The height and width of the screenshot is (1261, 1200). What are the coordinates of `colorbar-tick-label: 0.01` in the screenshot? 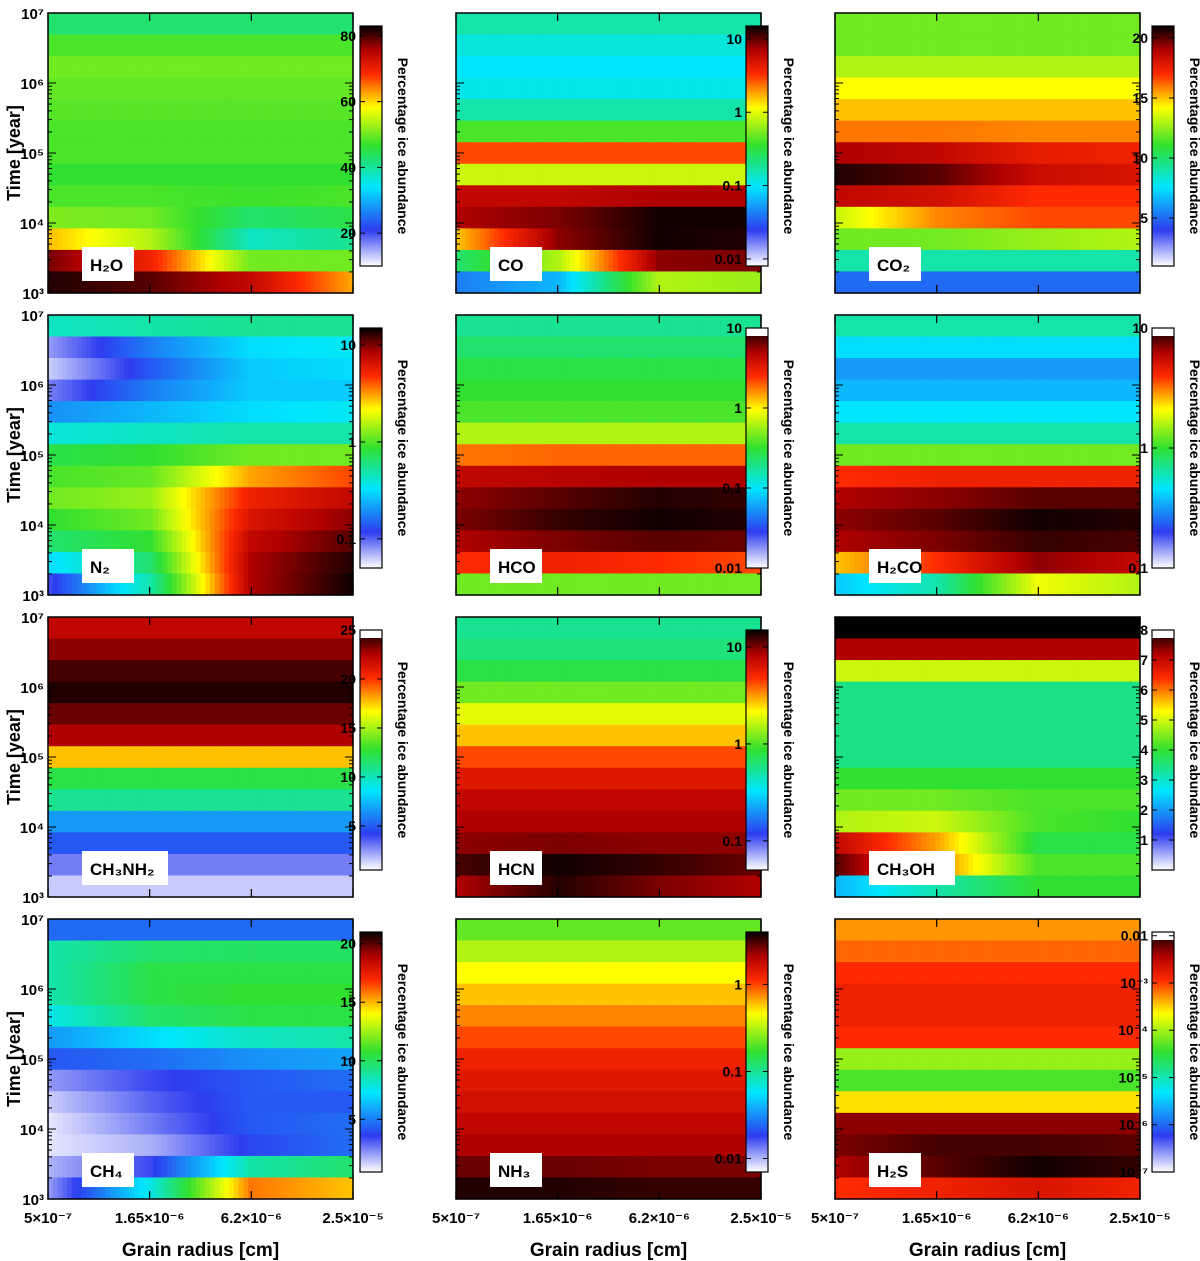 It's located at (728, 568).